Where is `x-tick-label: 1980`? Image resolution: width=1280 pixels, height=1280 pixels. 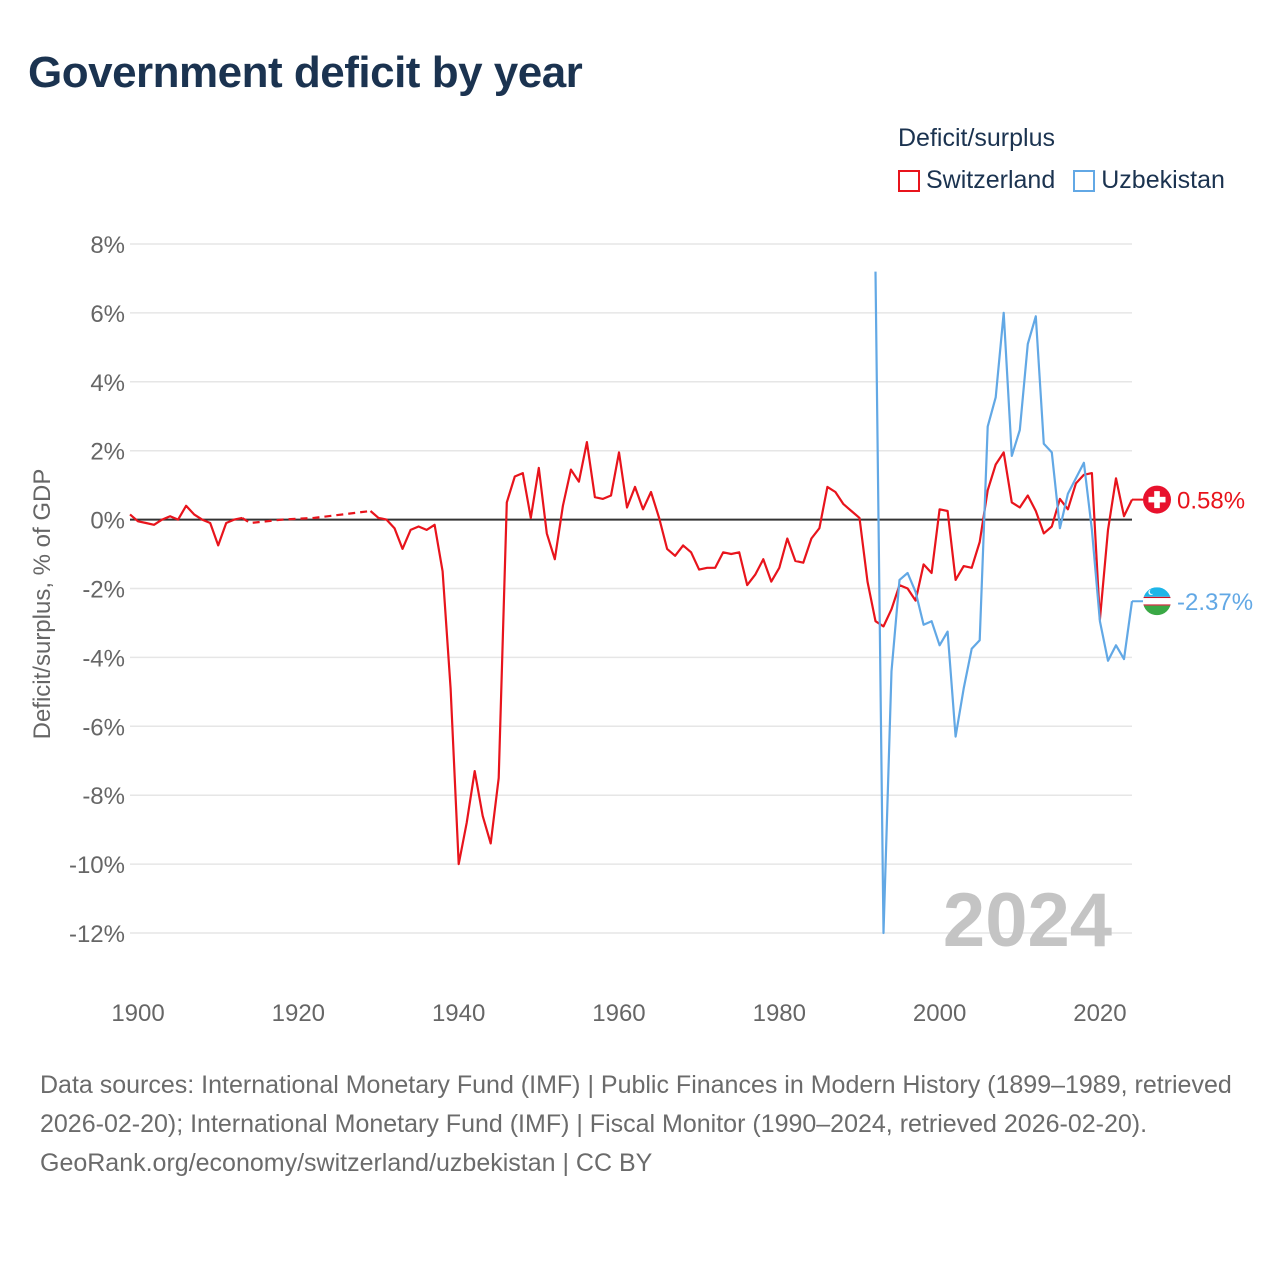 x-tick-label: 1980 is located at coordinates (779, 1013).